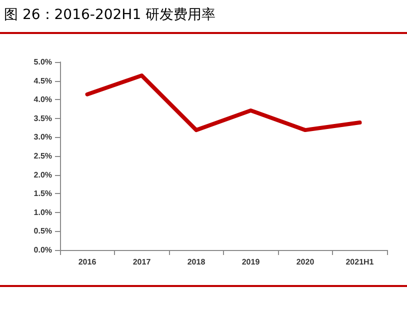  I want to click on y-tick-label: 2.5%, so click(43, 156).